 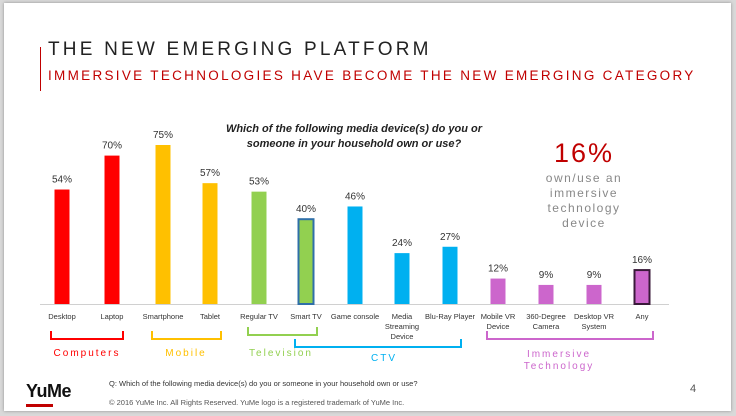 What do you see at coordinates (186, 335) in the screenshot?
I see `group-bracket-mobile` at bounding box center [186, 335].